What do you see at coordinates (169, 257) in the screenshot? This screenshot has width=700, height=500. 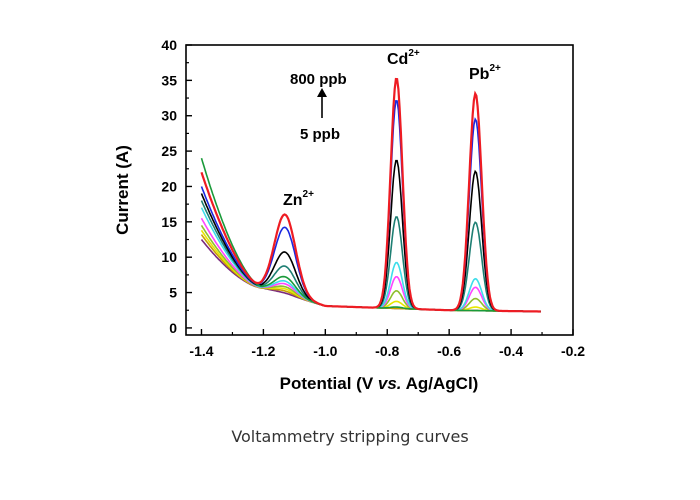 I see `y-tick-label: 10` at bounding box center [169, 257].